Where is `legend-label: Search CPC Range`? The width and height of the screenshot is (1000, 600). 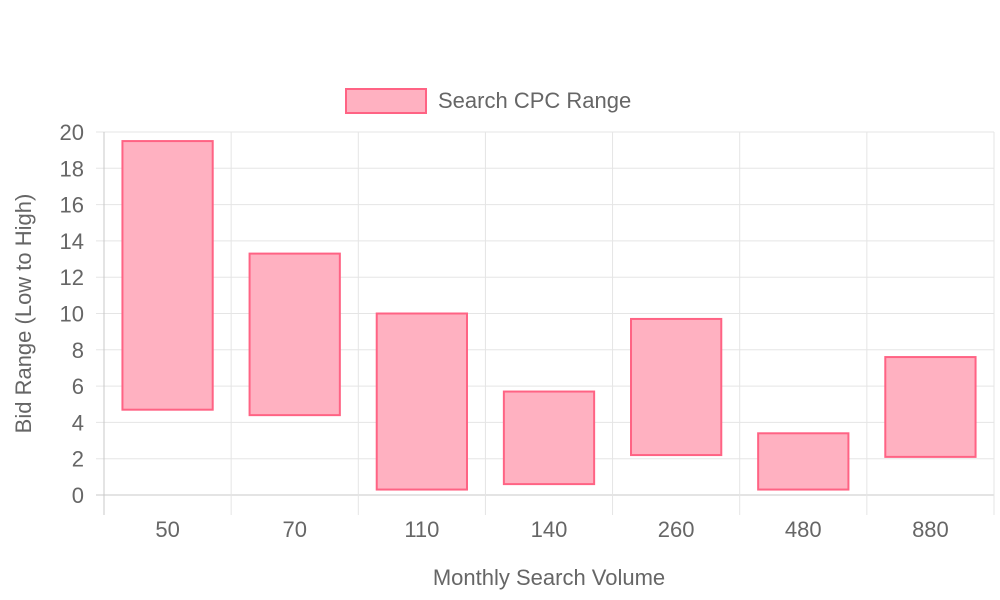 legend-label: Search CPC Range is located at coordinates (534, 100).